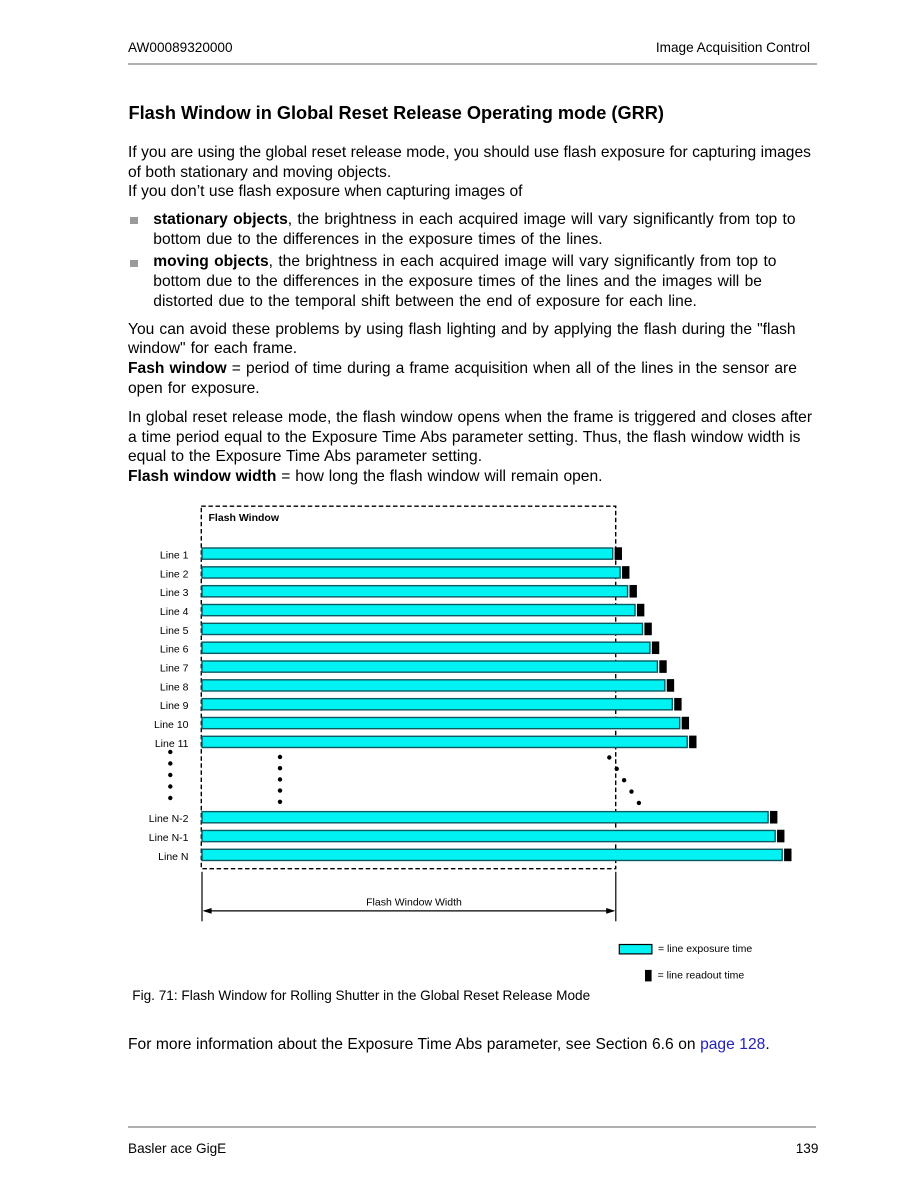  What do you see at coordinates (171, 725) in the screenshot?
I see `svg-text: Line 10` at bounding box center [171, 725].